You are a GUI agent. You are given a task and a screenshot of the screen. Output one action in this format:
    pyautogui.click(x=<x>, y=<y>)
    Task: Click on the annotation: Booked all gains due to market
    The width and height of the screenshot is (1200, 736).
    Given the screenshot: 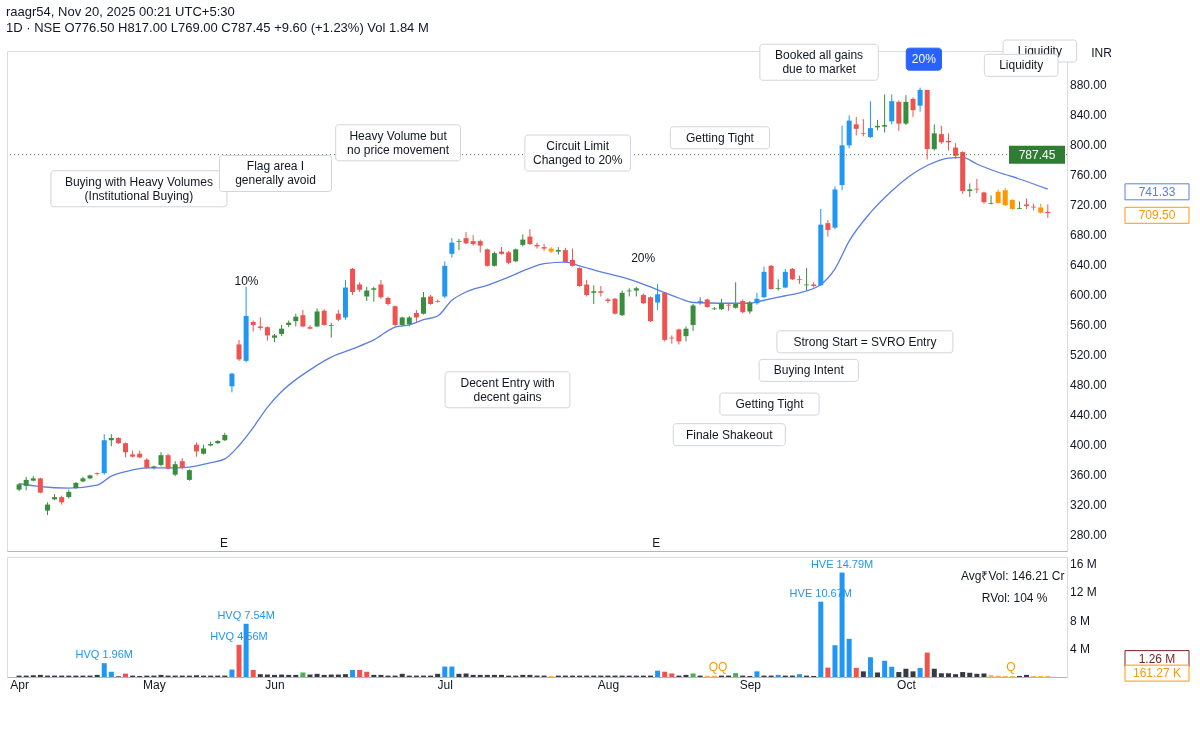 What is the action you would take?
    pyautogui.click(x=819, y=62)
    